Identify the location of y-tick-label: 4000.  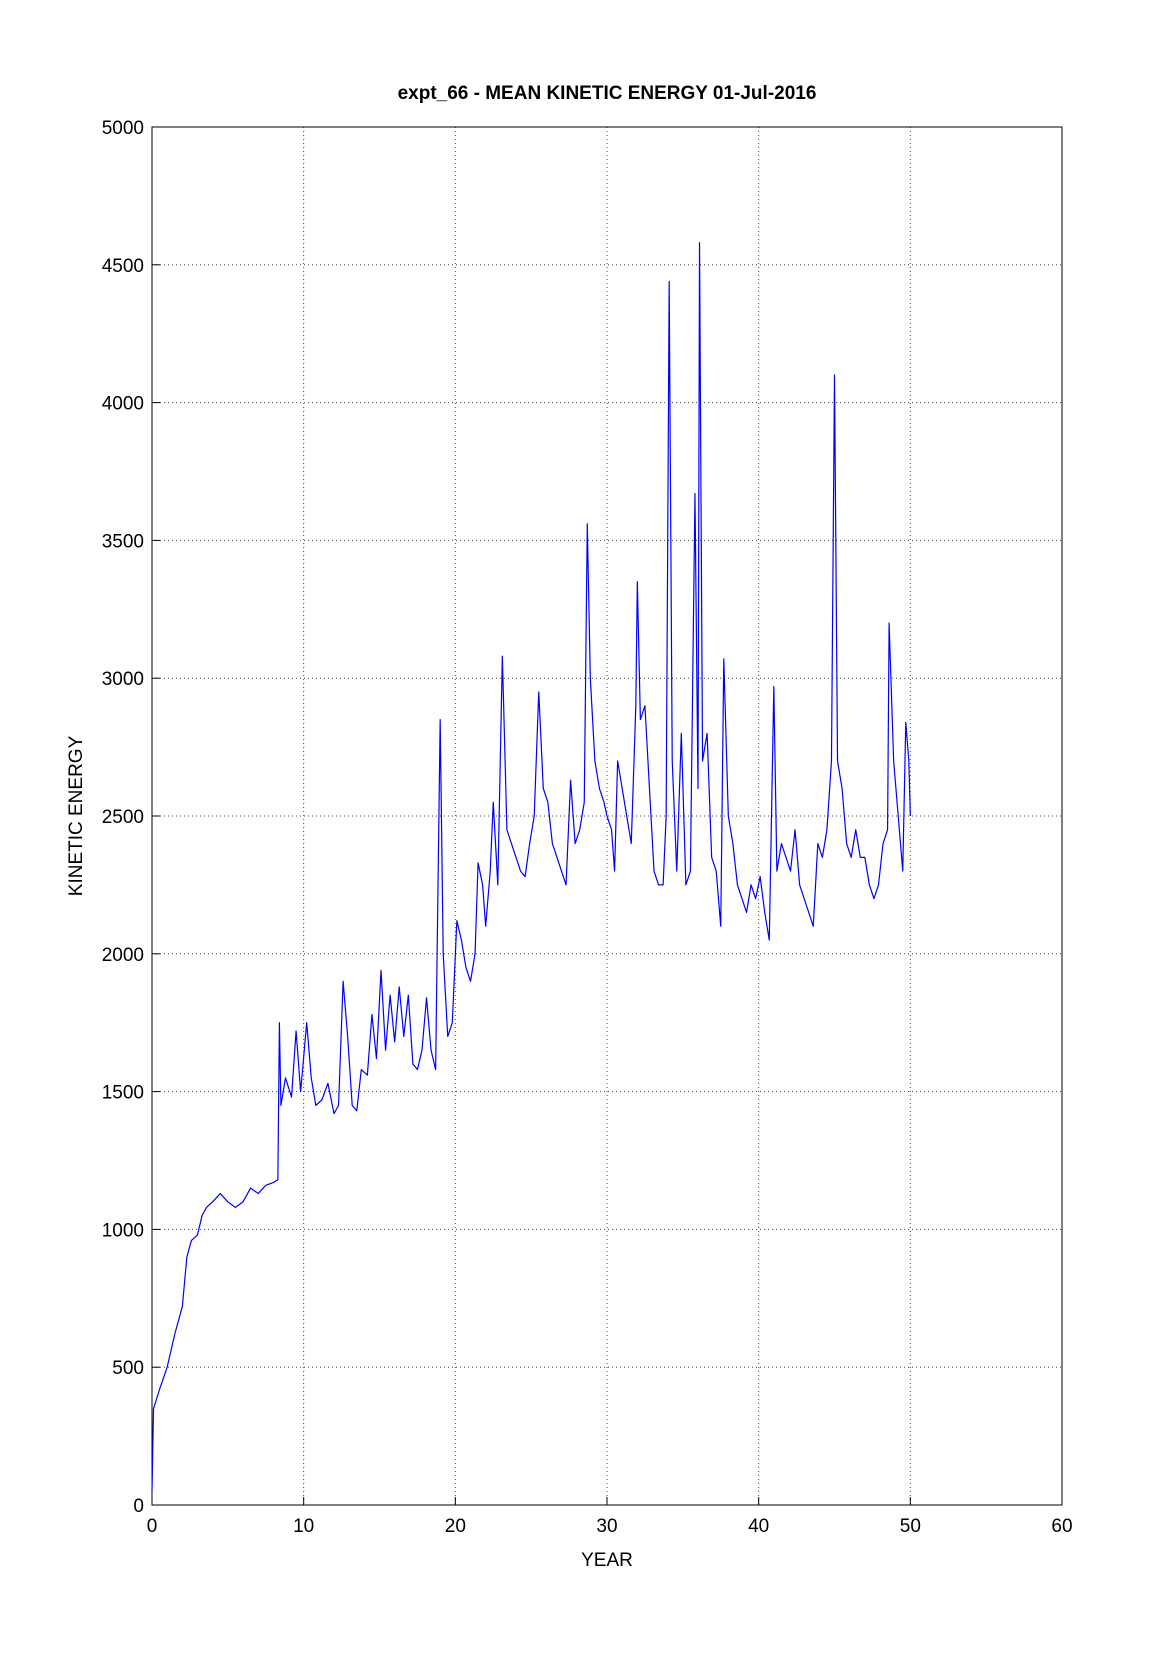
(123, 404).